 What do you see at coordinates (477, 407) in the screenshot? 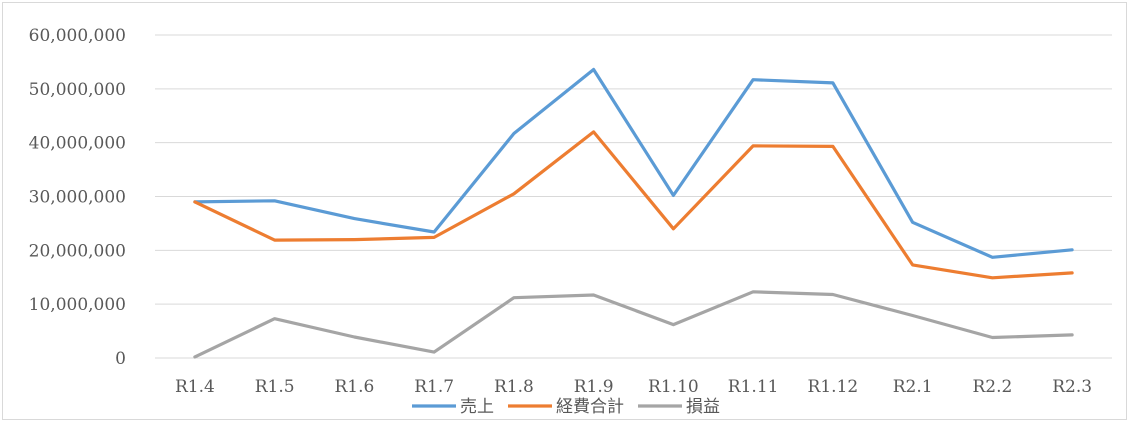
I see `legend-label-0: 売上` at bounding box center [477, 407].